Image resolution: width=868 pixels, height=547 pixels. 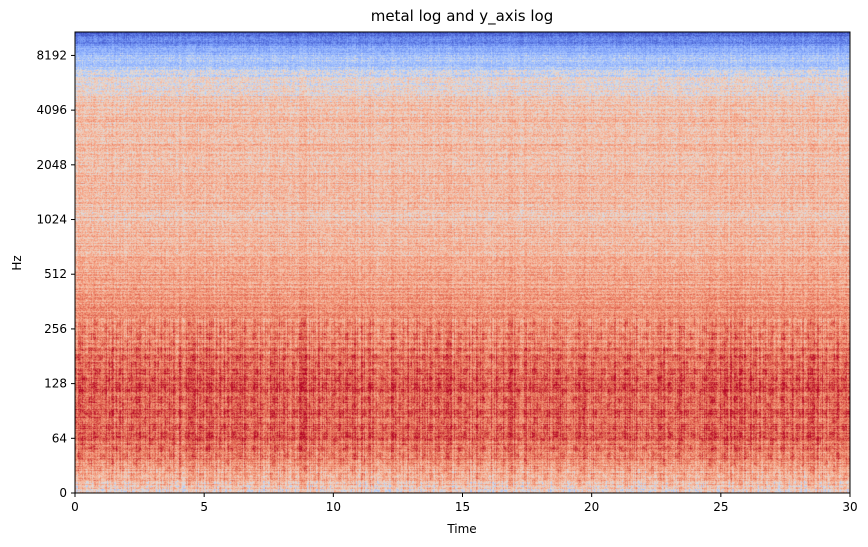 What do you see at coordinates (59, 438) in the screenshot?
I see `y-tick-label: 64` at bounding box center [59, 438].